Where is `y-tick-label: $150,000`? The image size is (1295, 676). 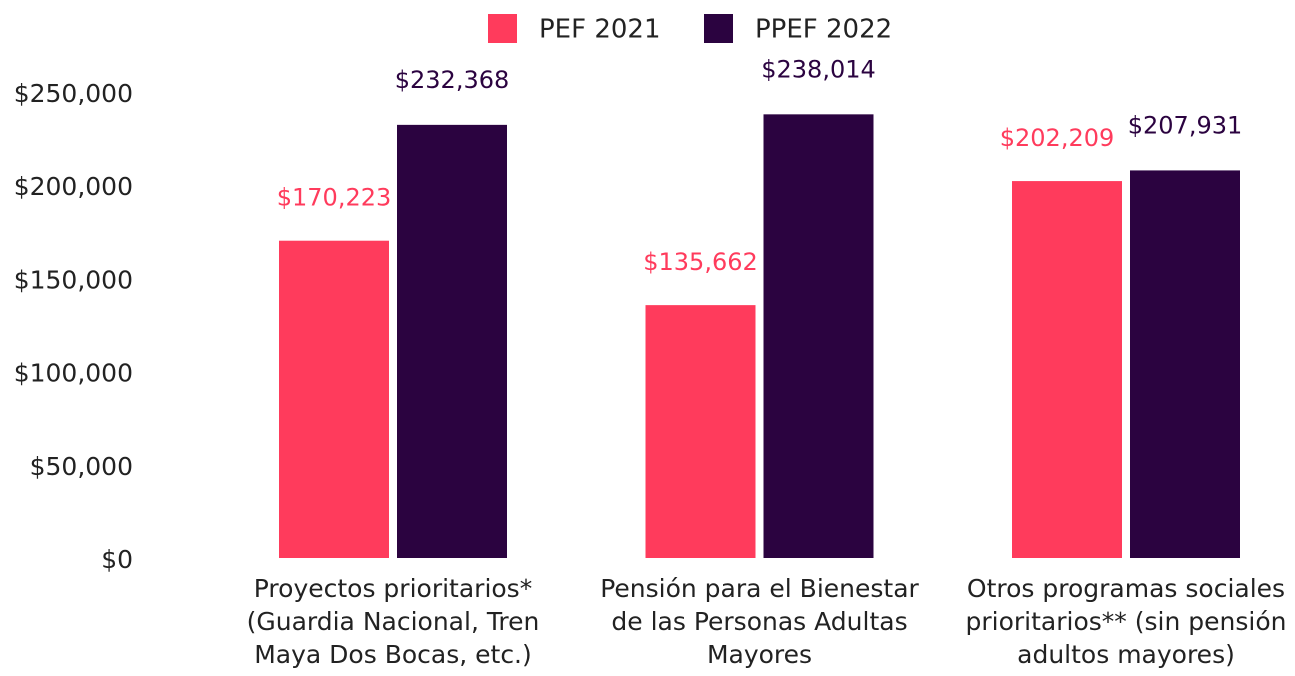
y-tick-label: $150,000 is located at coordinates (73, 279).